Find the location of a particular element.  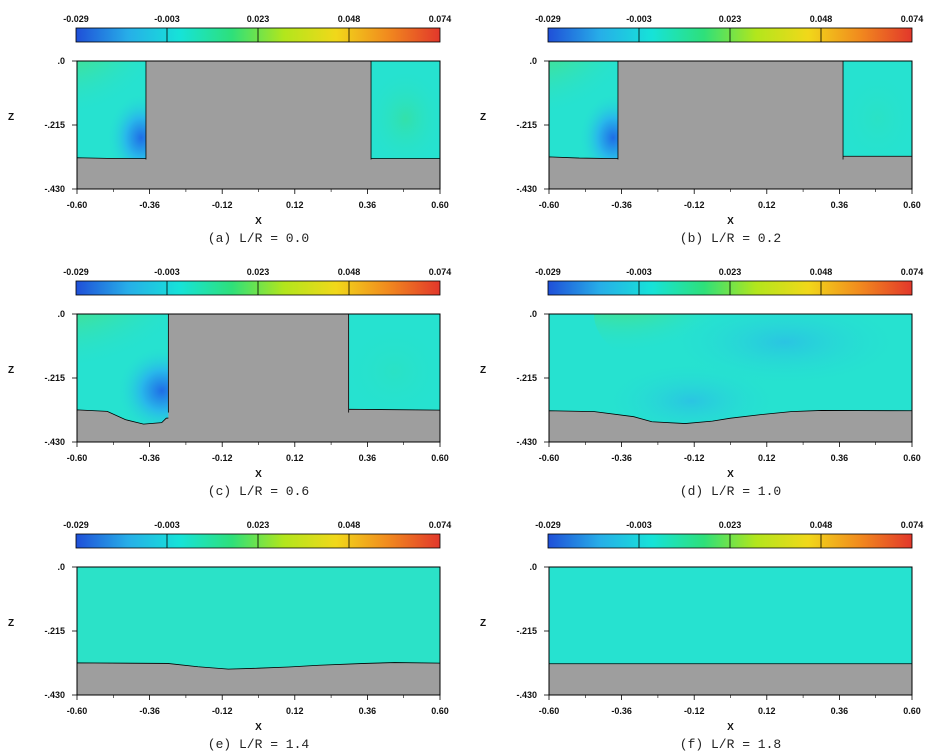

panel-caption: (a) L/R = 0.0 is located at coordinates (258, 238).